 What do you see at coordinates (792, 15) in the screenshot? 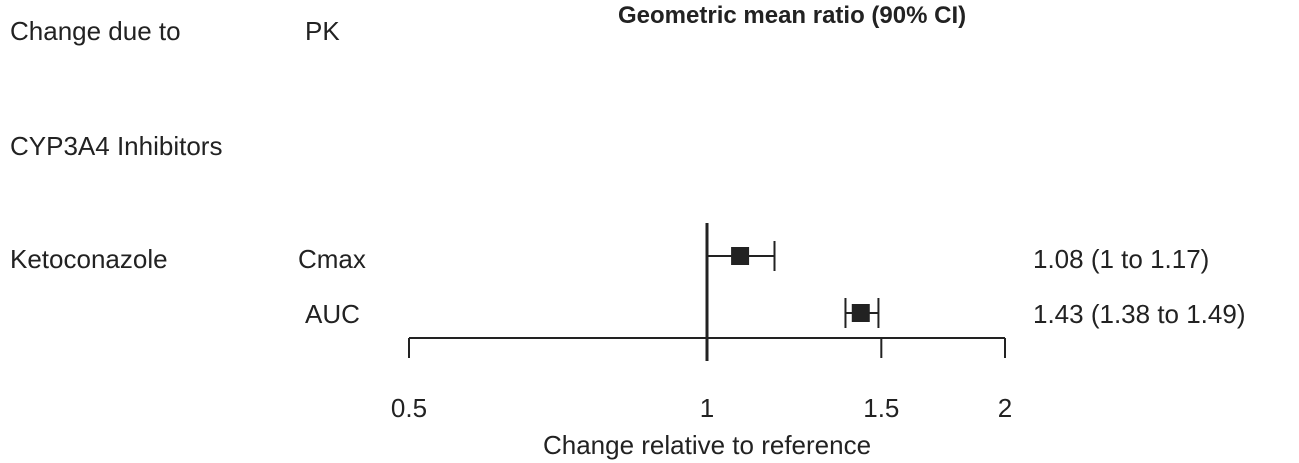
I see `chart-title: Geometric mean ratio (90% CI)` at bounding box center [792, 15].